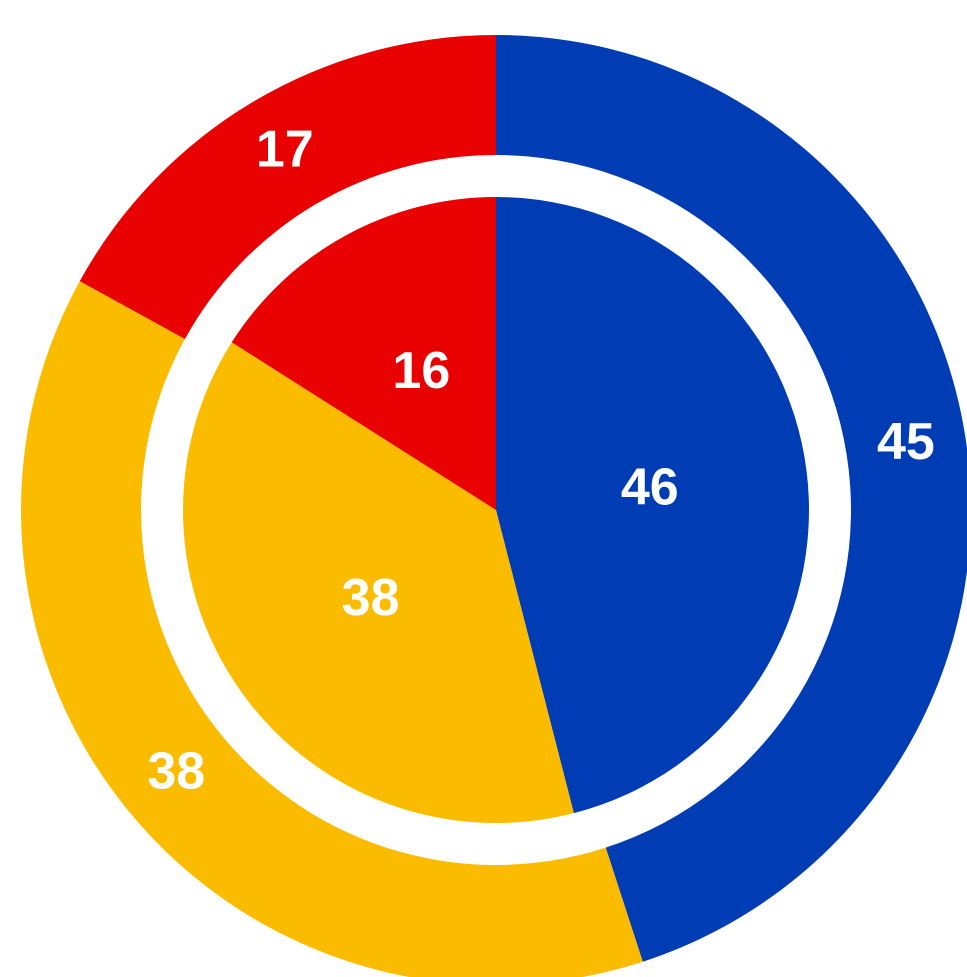 The width and height of the screenshot is (967, 977). What do you see at coordinates (285, 150) in the screenshot?
I see `data-label: 17` at bounding box center [285, 150].